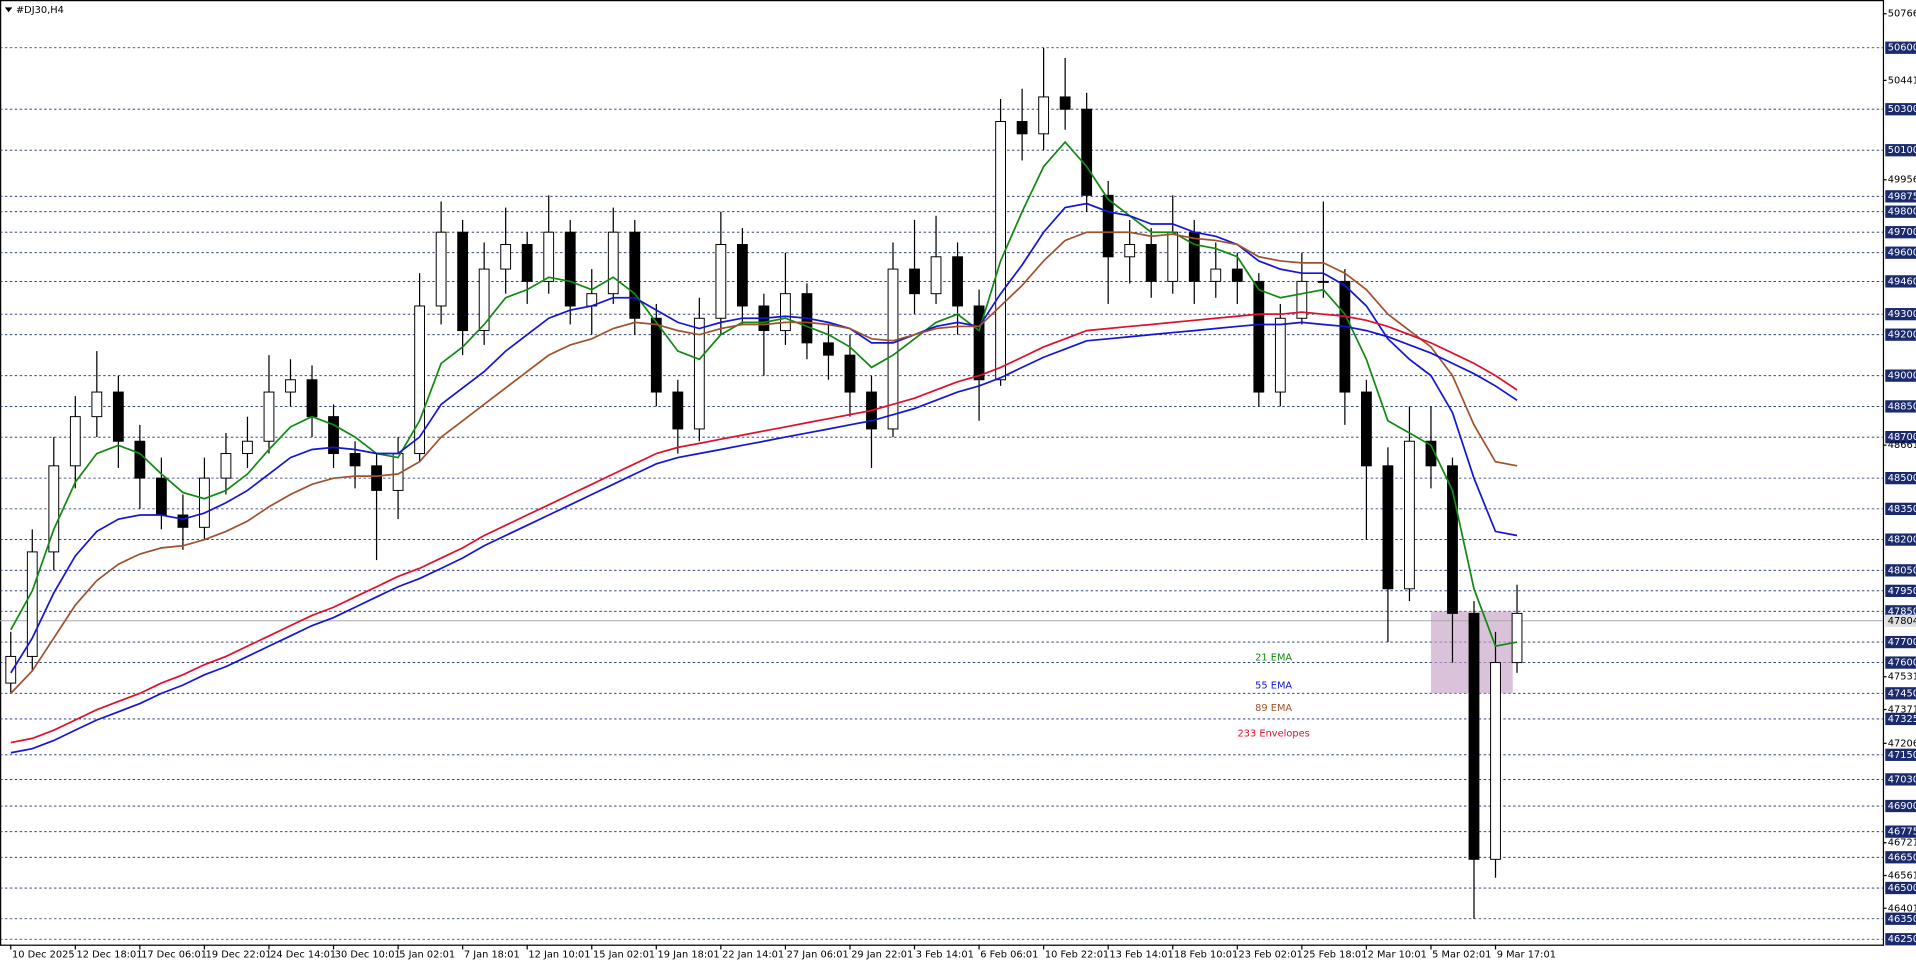 This screenshot has height=963, width=1916. What do you see at coordinates (1902, 335) in the screenshot?
I see `level-label: 49200` at bounding box center [1902, 335].